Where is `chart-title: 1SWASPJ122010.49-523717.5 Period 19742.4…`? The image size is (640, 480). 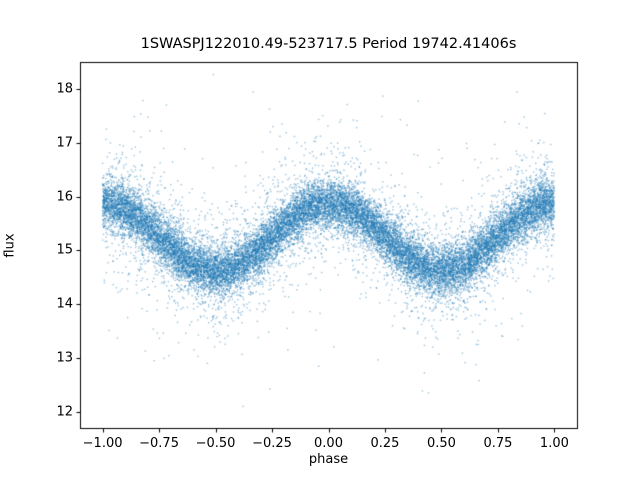
chart-title: 1SWASPJ122010.49-523717.5 Period 19742.4… is located at coordinates (328, 44).